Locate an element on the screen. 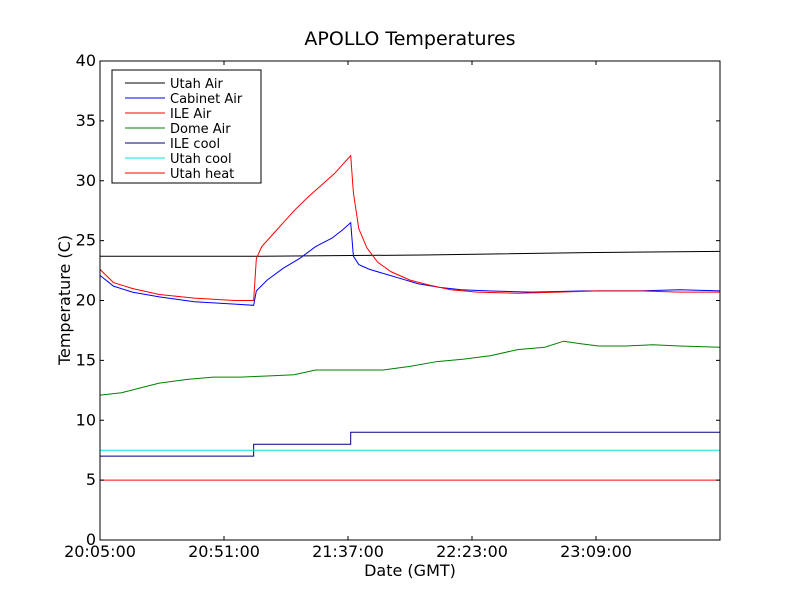 This screenshot has height=600, width=800. legend-box is located at coordinates (186, 126).